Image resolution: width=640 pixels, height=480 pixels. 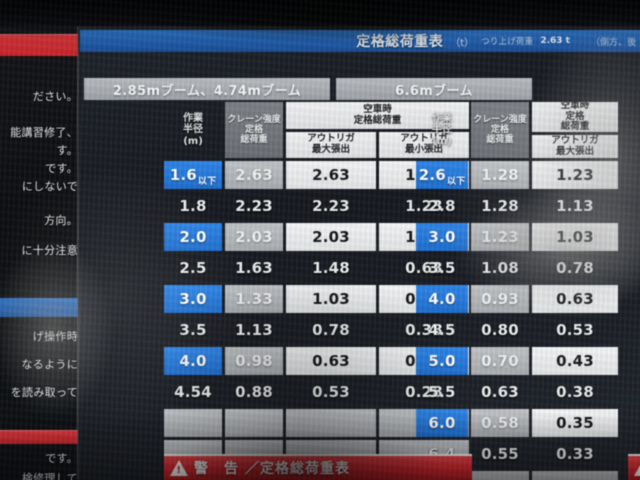 I want to click on right-cell-outrigger-max: 1.23, so click(x=575, y=175).